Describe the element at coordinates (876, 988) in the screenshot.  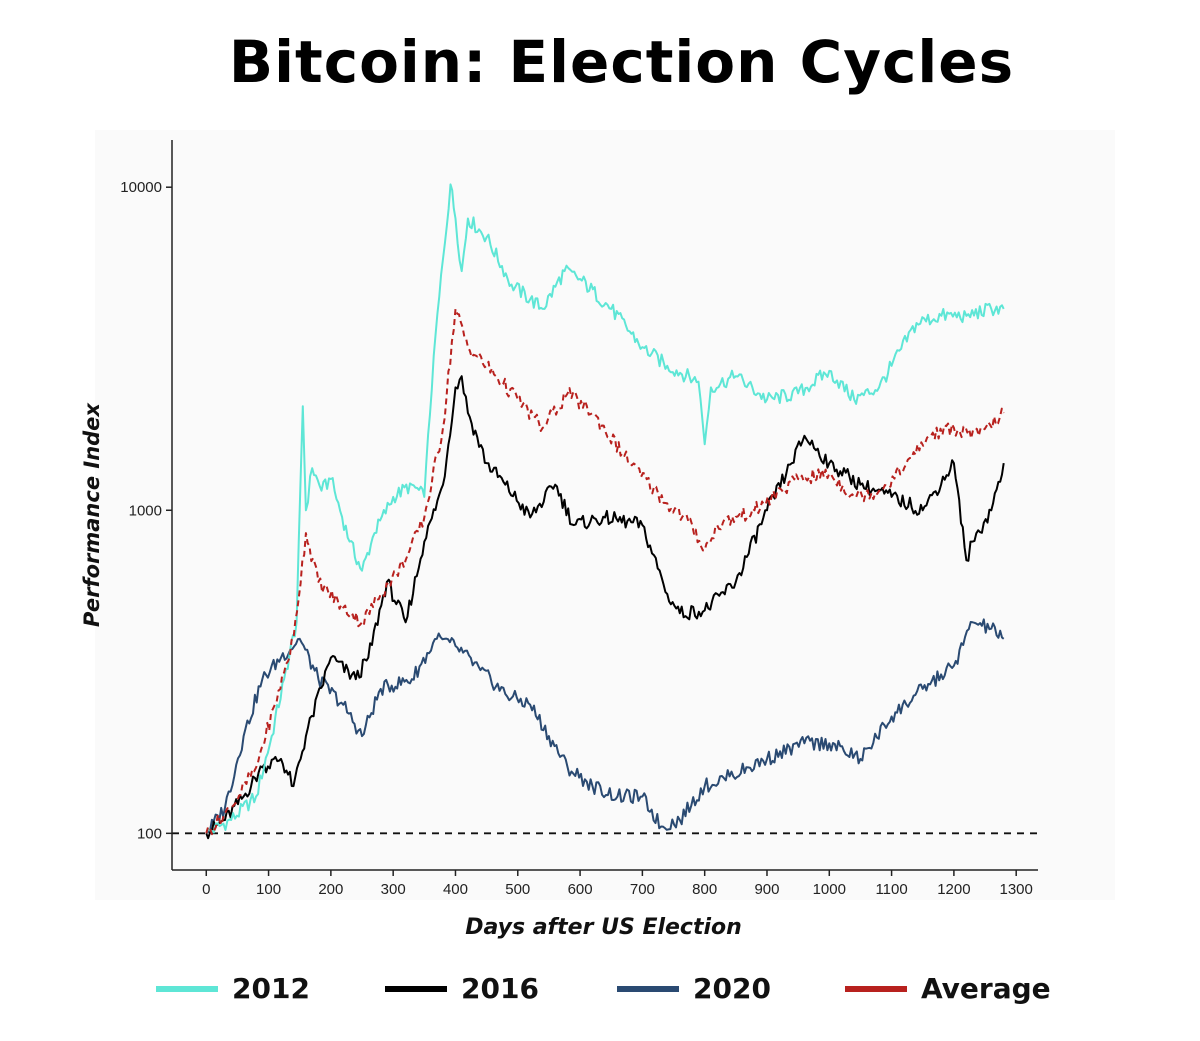
I see `legend-swatch-average` at that location.